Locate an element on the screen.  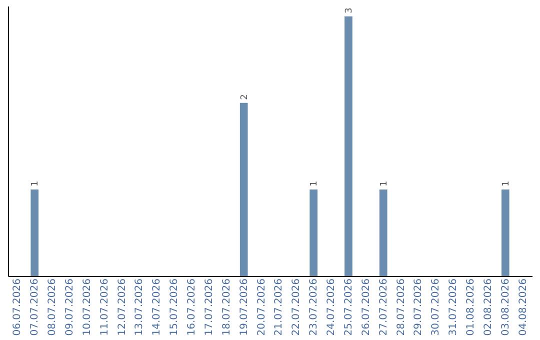
x-tick-label: 24.07.2026 is located at coordinates (332, 307).